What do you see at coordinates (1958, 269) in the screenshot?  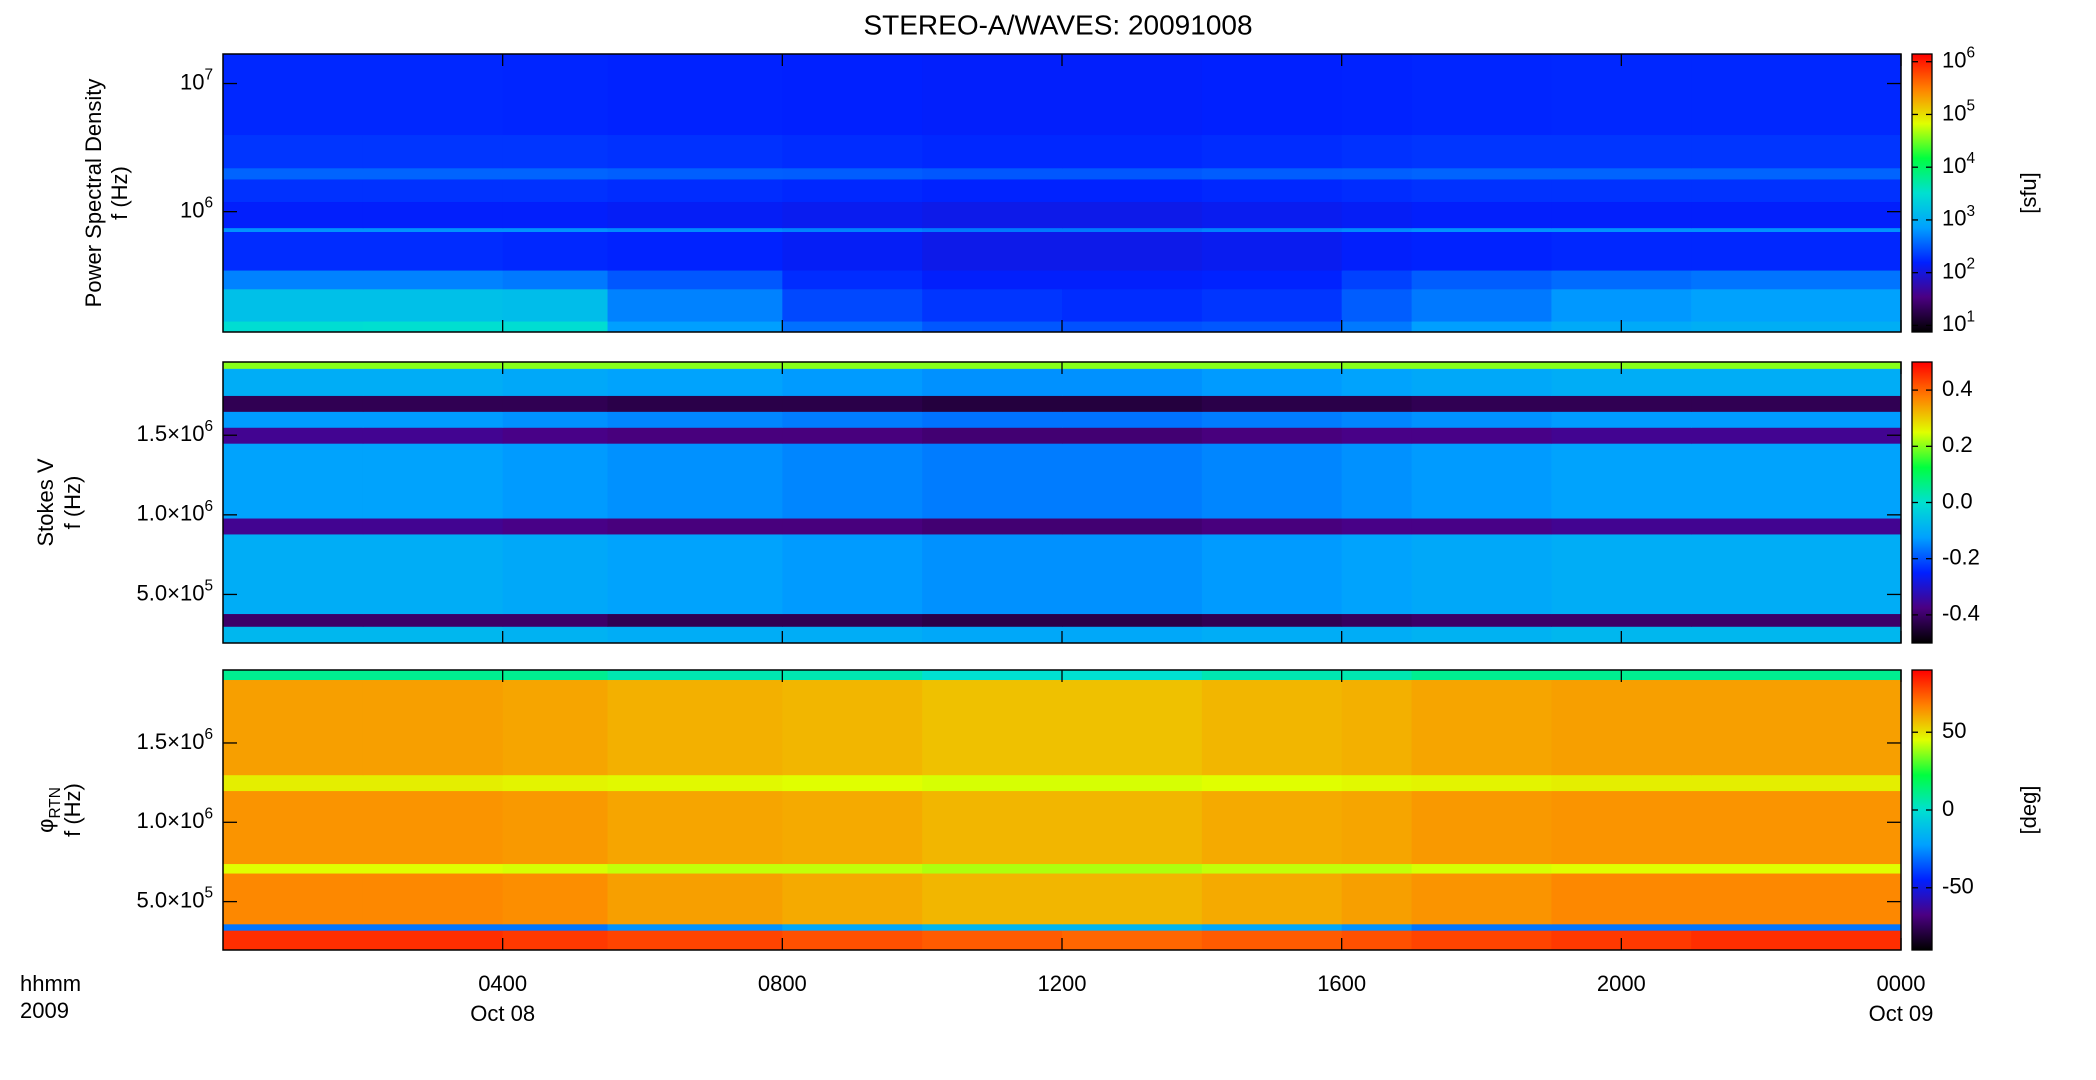 I see `colorbar-tick-label: 10²` at bounding box center [1958, 269].